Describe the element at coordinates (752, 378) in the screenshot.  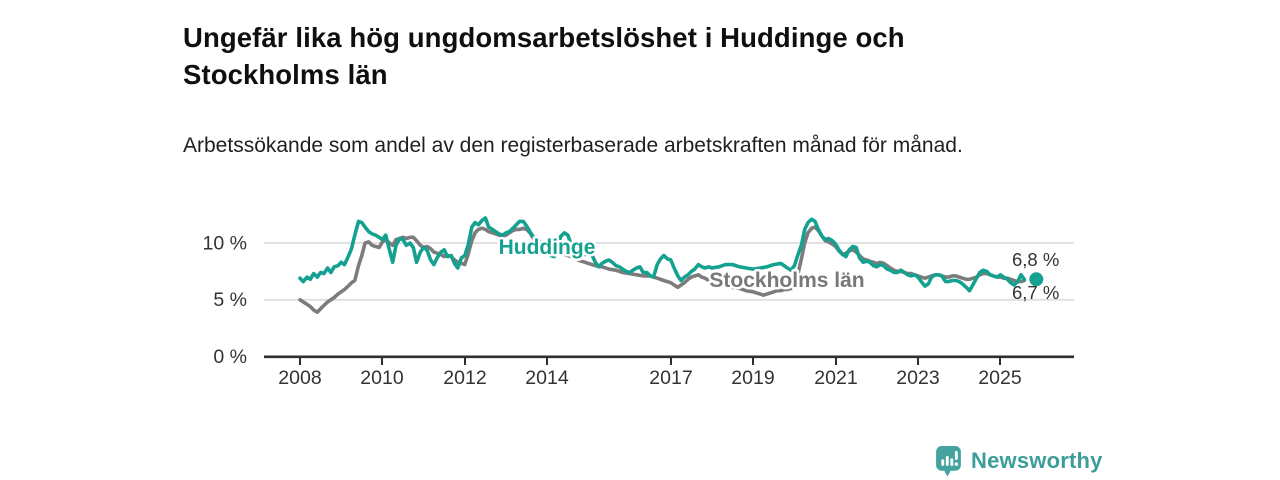
I see `x-tick-label-2019: 2019` at that location.